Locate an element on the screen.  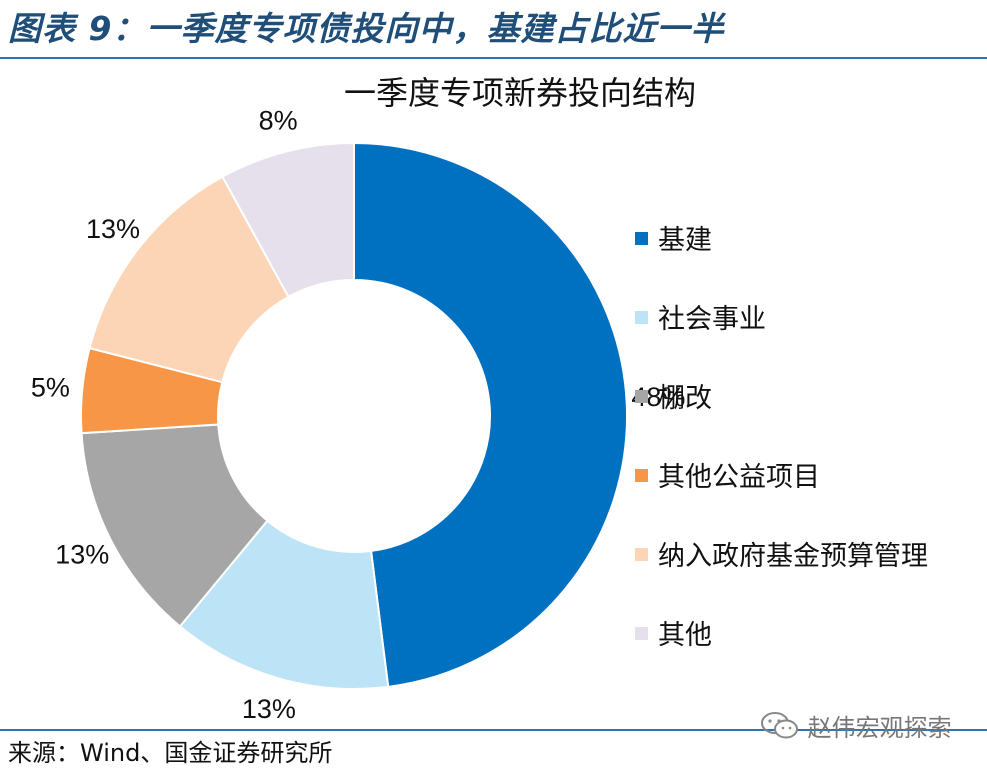
source-note: 来源：Wind、国金证券研究所 is located at coordinates (170, 753).